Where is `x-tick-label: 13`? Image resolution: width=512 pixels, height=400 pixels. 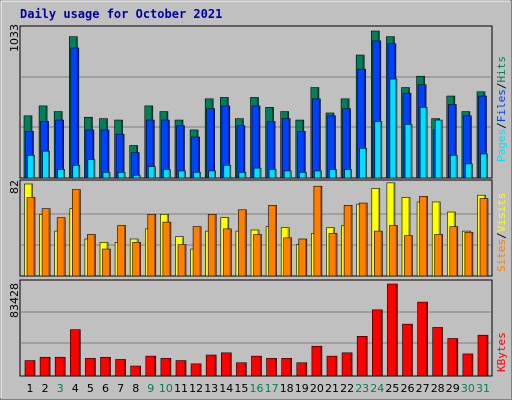
x-tick-label: 13 is located at coordinates (211, 388).